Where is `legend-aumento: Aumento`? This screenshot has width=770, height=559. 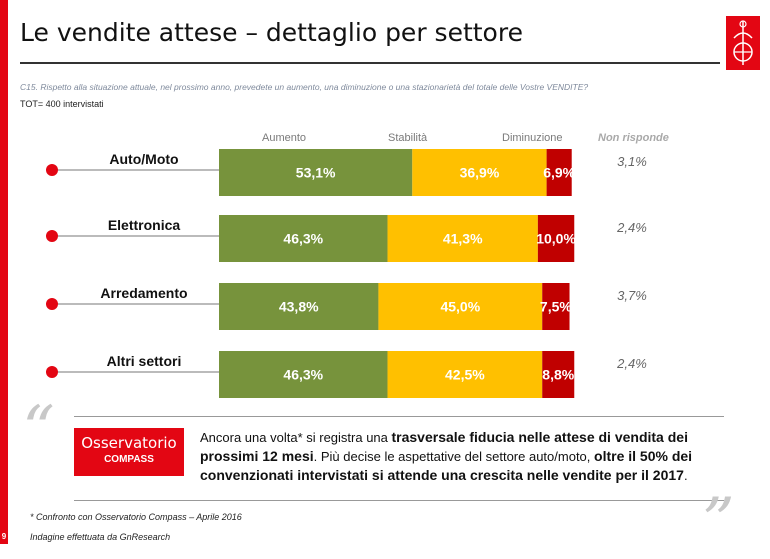 legend-aumento: Aumento is located at coordinates (284, 138).